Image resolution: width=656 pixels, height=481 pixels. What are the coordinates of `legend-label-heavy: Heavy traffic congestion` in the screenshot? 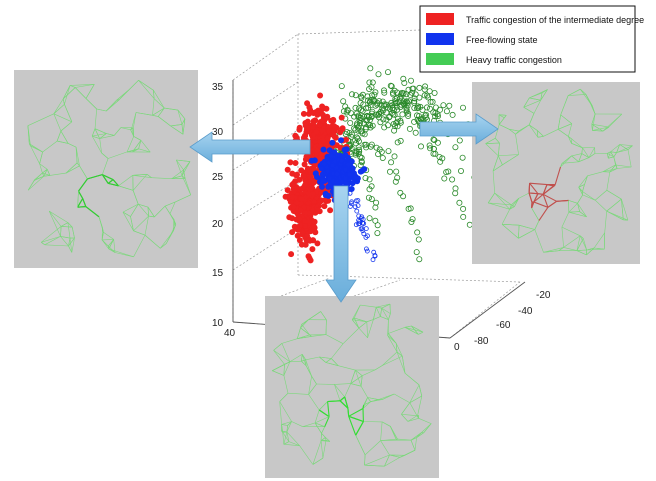 It's located at (514, 60).